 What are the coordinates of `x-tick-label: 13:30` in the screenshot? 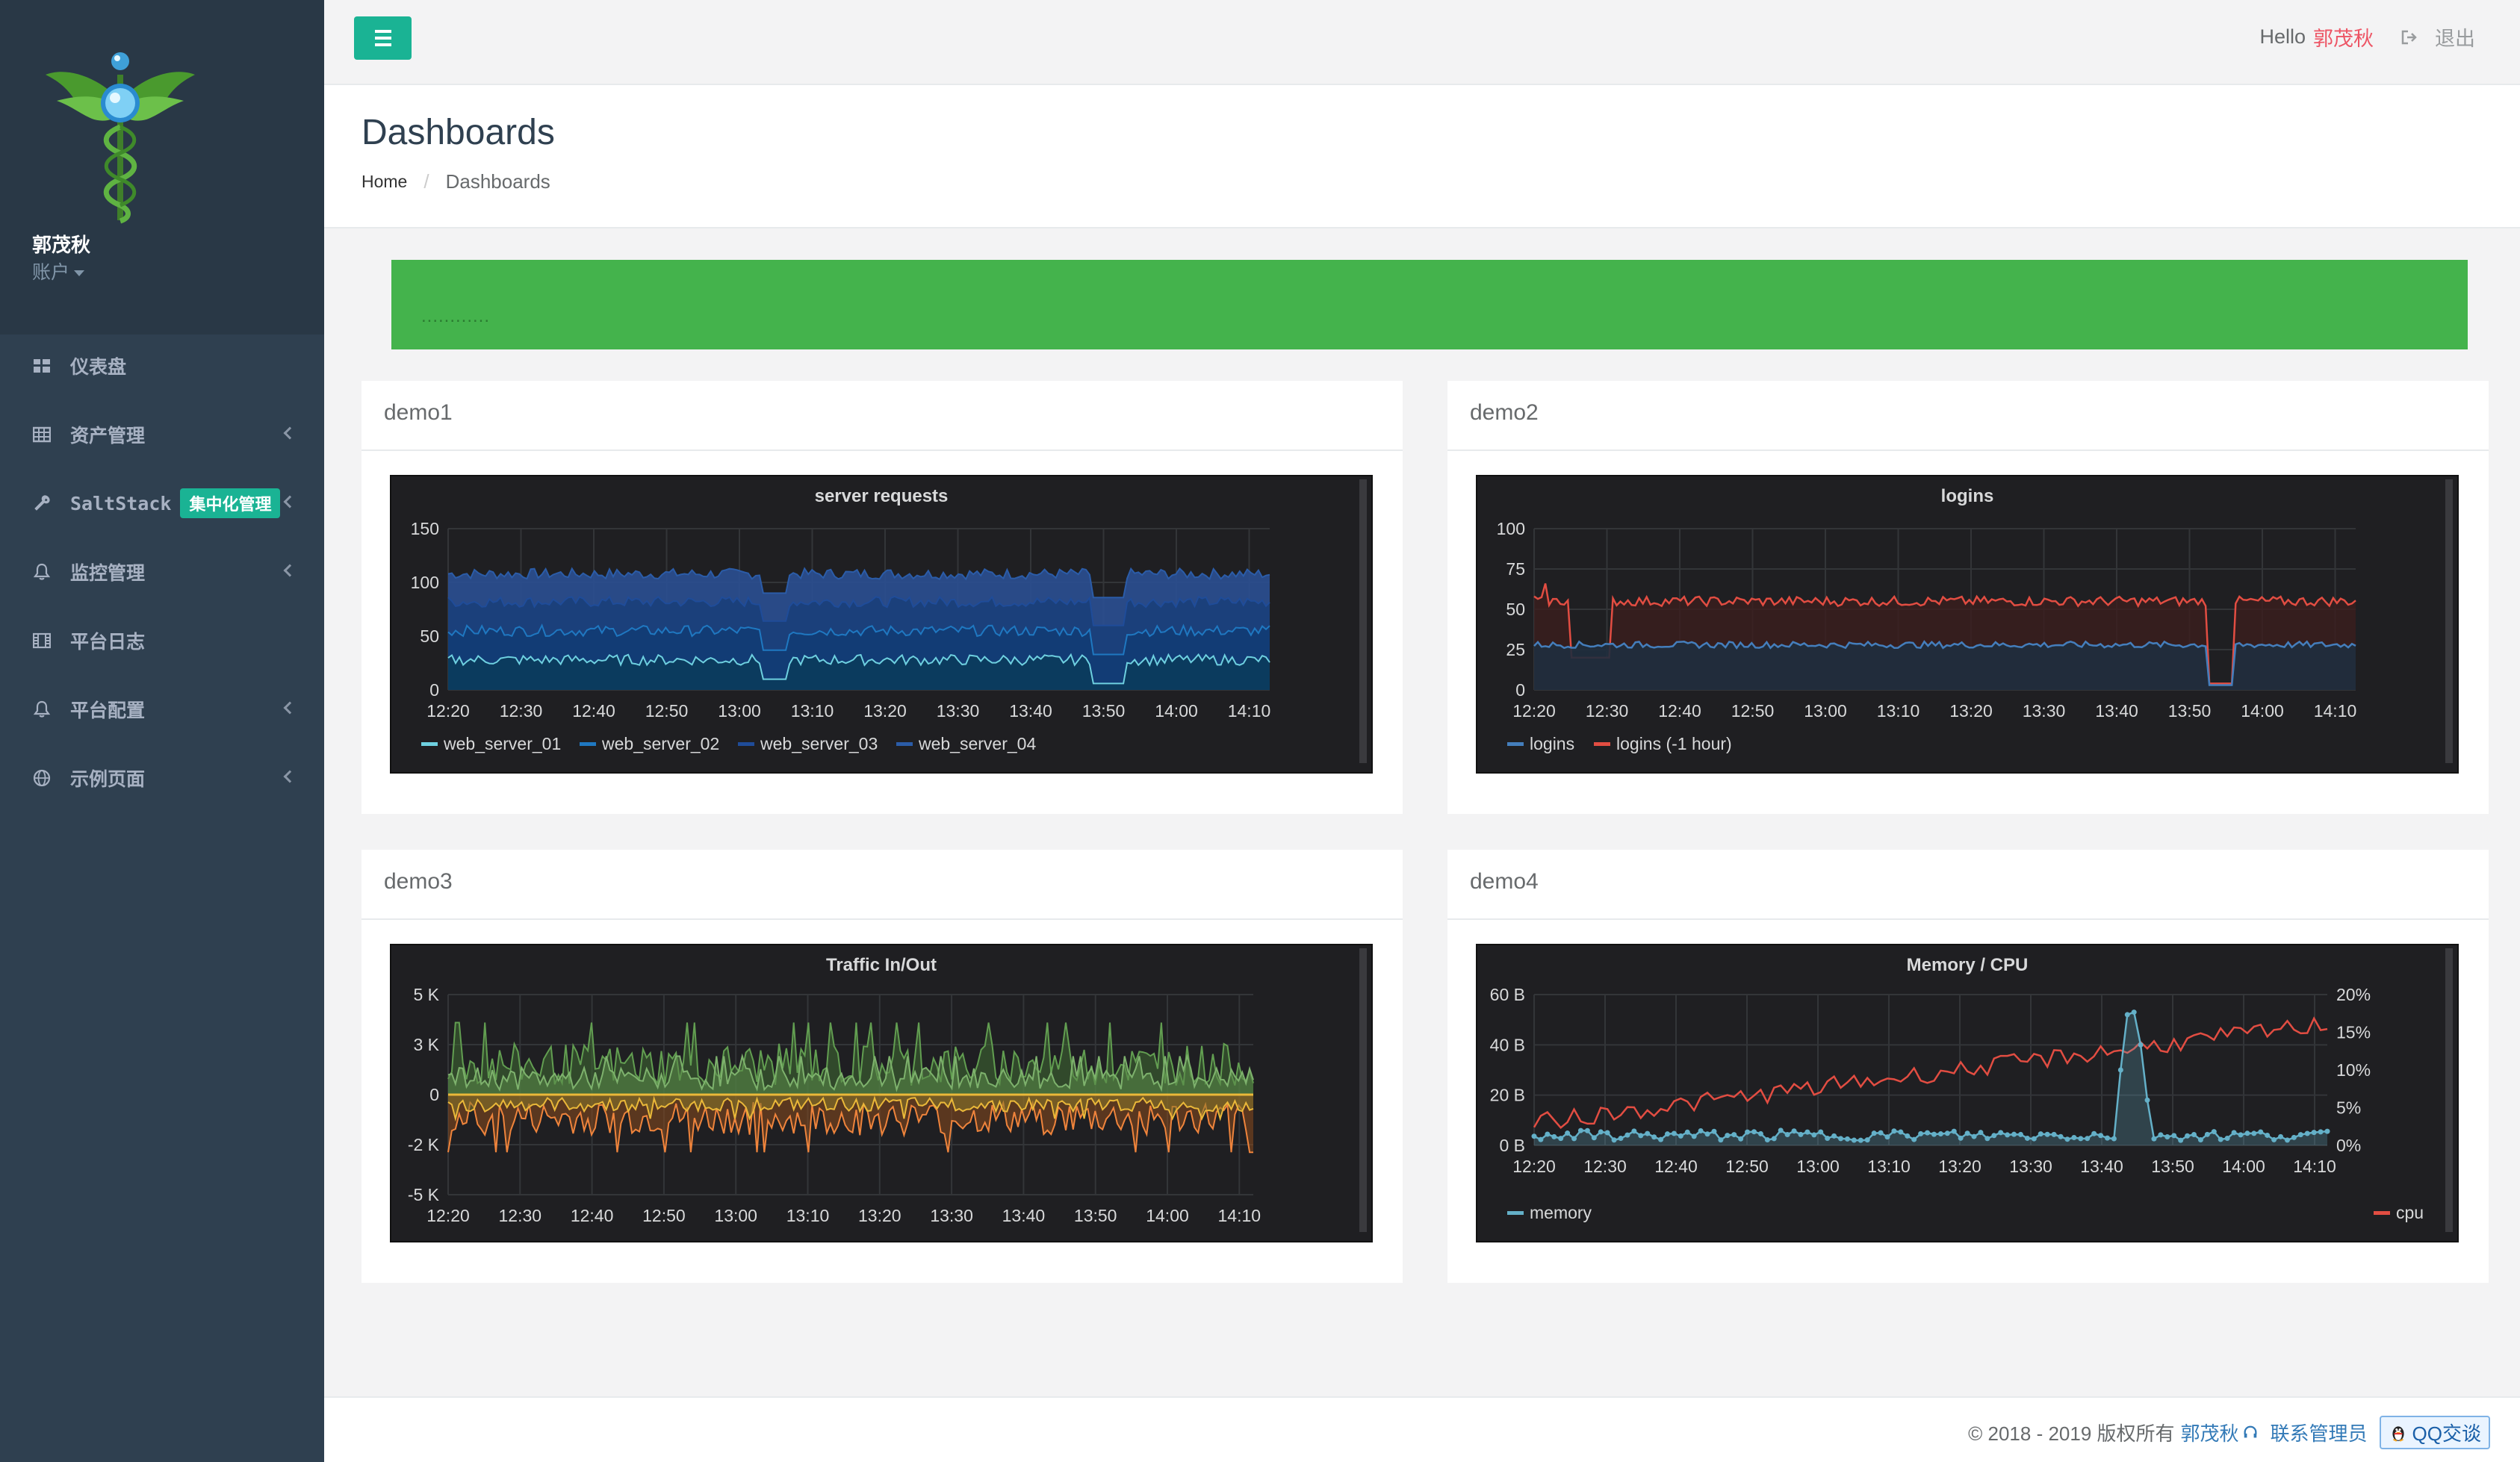 It's located at (958, 711).